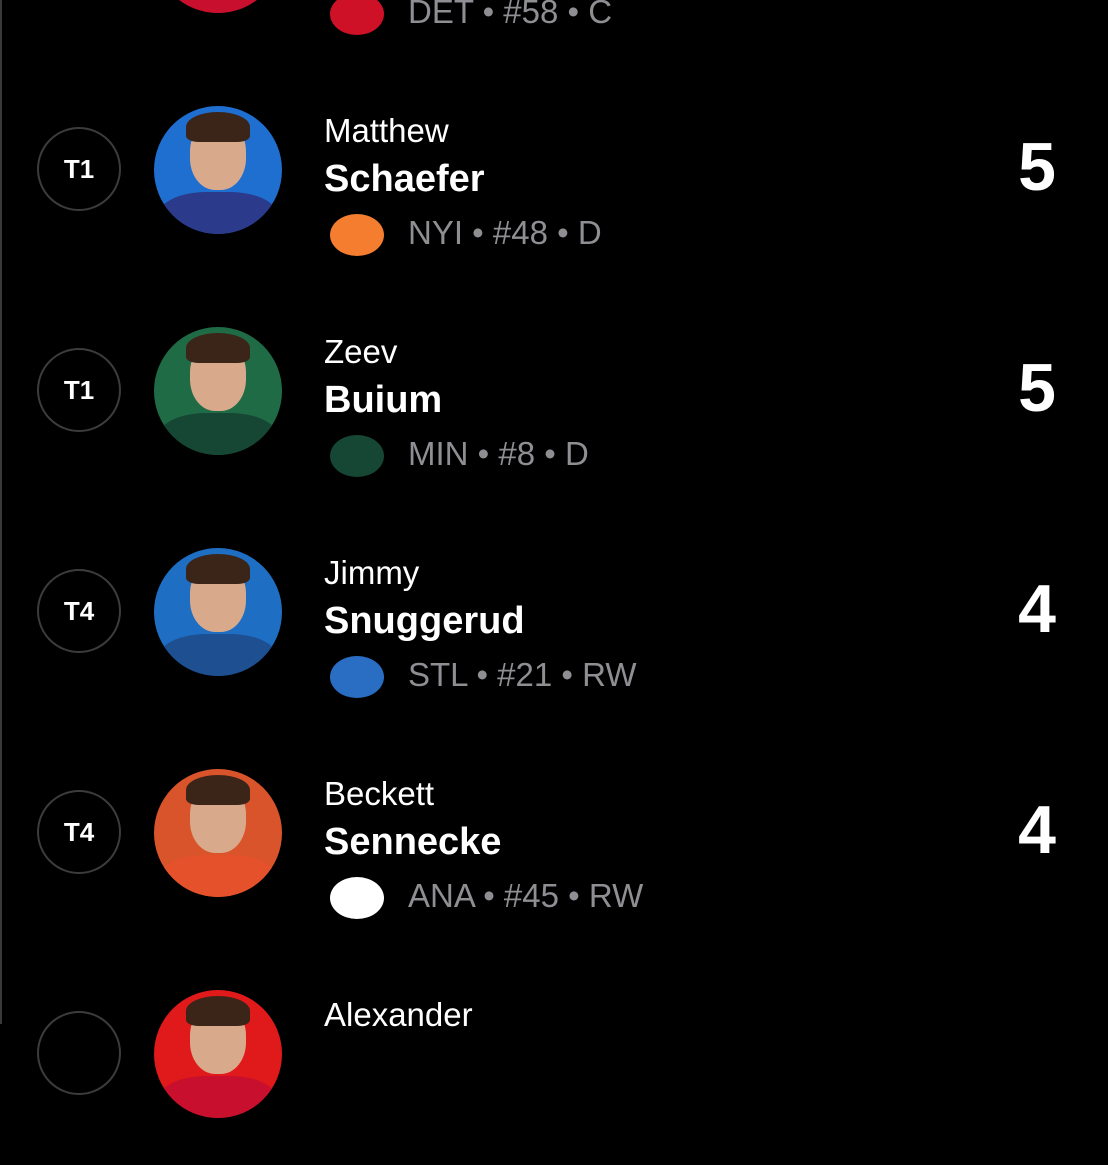  Describe the element at coordinates (379, 793) in the screenshot. I see `player-first-name: Beckett` at that location.